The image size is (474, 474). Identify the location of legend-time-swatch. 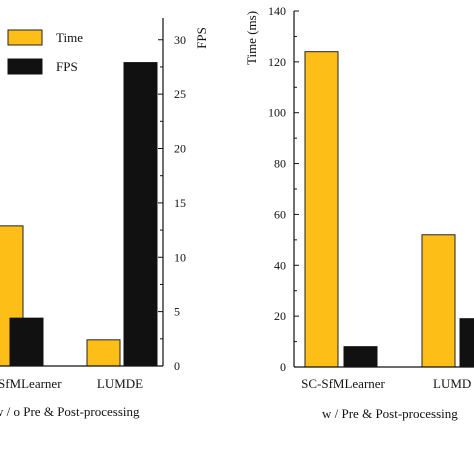
(25, 37).